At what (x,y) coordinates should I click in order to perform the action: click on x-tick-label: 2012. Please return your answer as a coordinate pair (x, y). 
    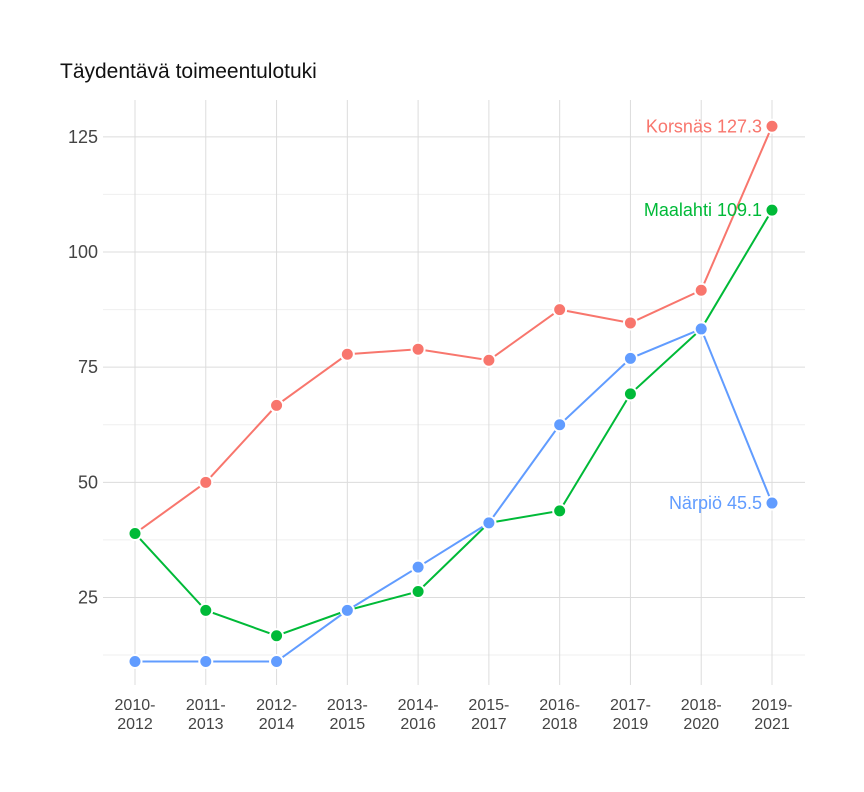
    Looking at the image, I should click on (135, 724).